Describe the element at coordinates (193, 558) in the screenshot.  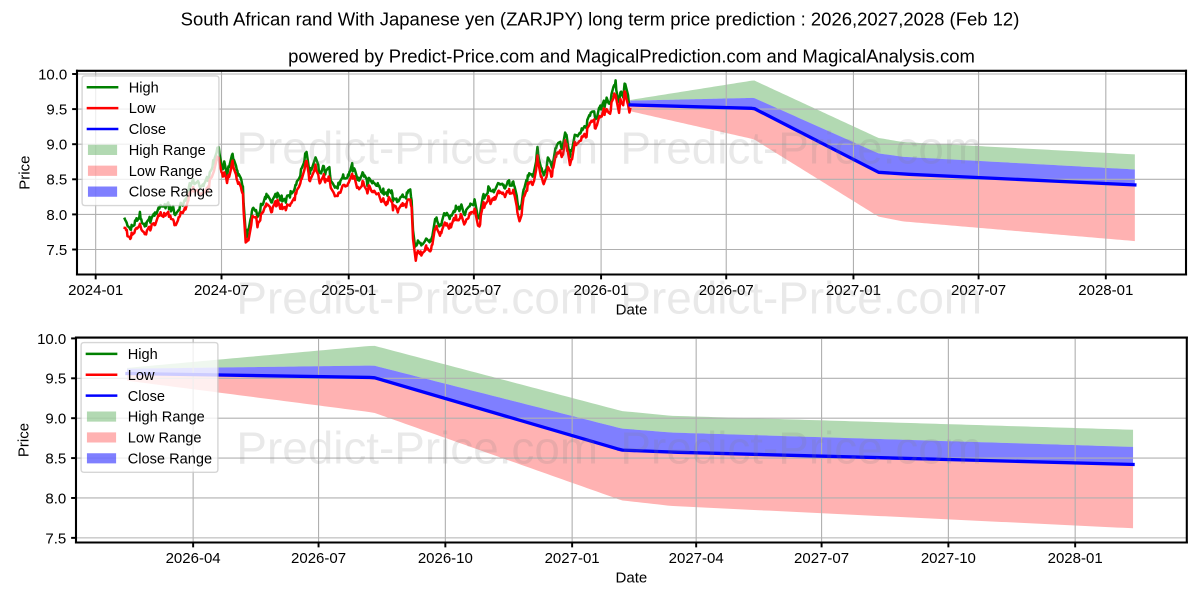
I see `svg-text: 2026-04` at that location.